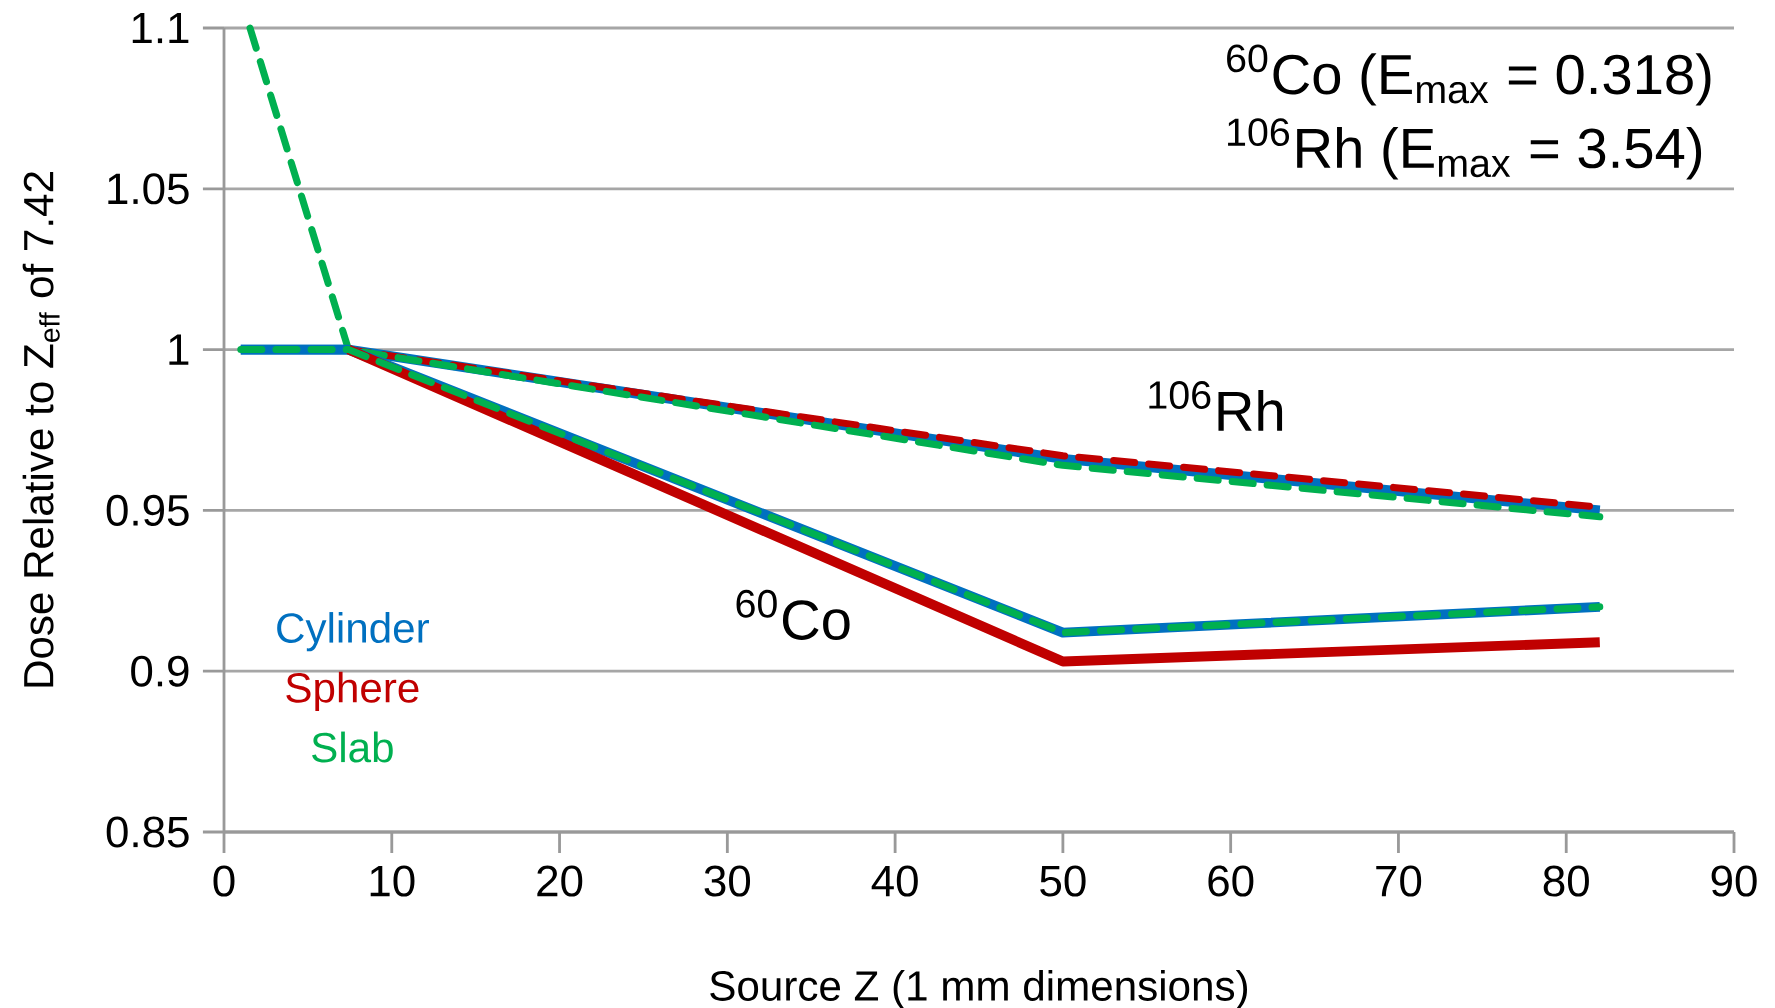  Describe the element at coordinates (793, 614) in the screenshot. I see `annotation: $^{60}$Co` at that location.